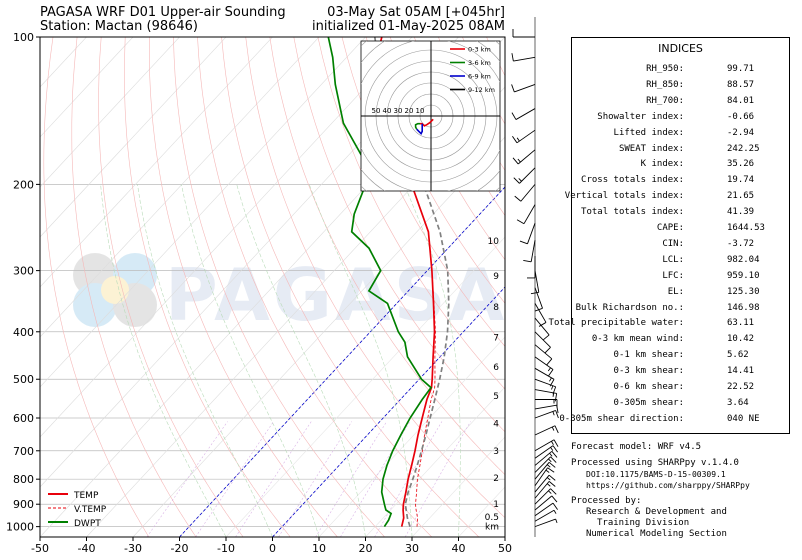 This screenshot has height=560, width=802. What do you see at coordinates (632, 212) in the screenshot?
I see `index-label: Total totals index:` at bounding box center [632, 212].